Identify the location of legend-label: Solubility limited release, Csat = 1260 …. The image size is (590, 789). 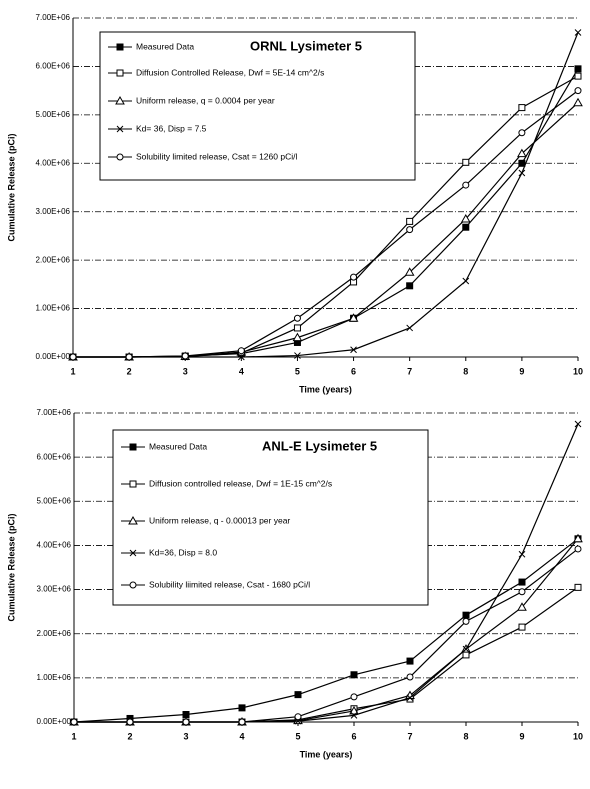
(216, 156).